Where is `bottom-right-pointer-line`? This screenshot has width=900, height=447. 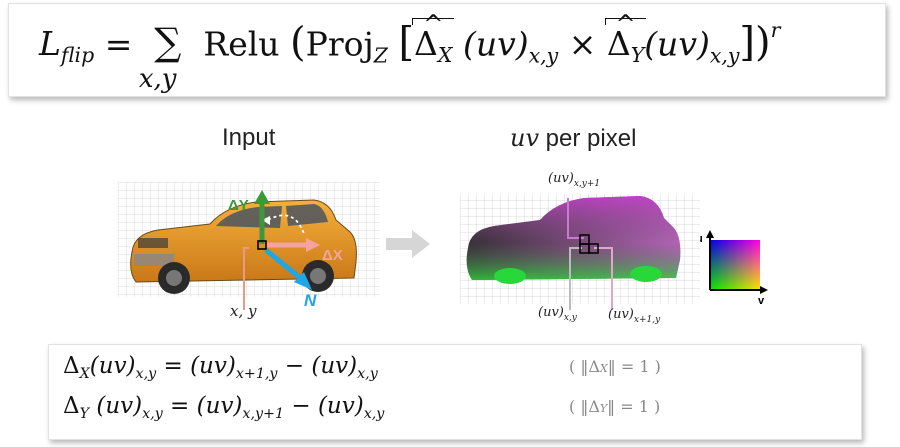
bottom-right-pointer-line is located at coordinates (603, 278).